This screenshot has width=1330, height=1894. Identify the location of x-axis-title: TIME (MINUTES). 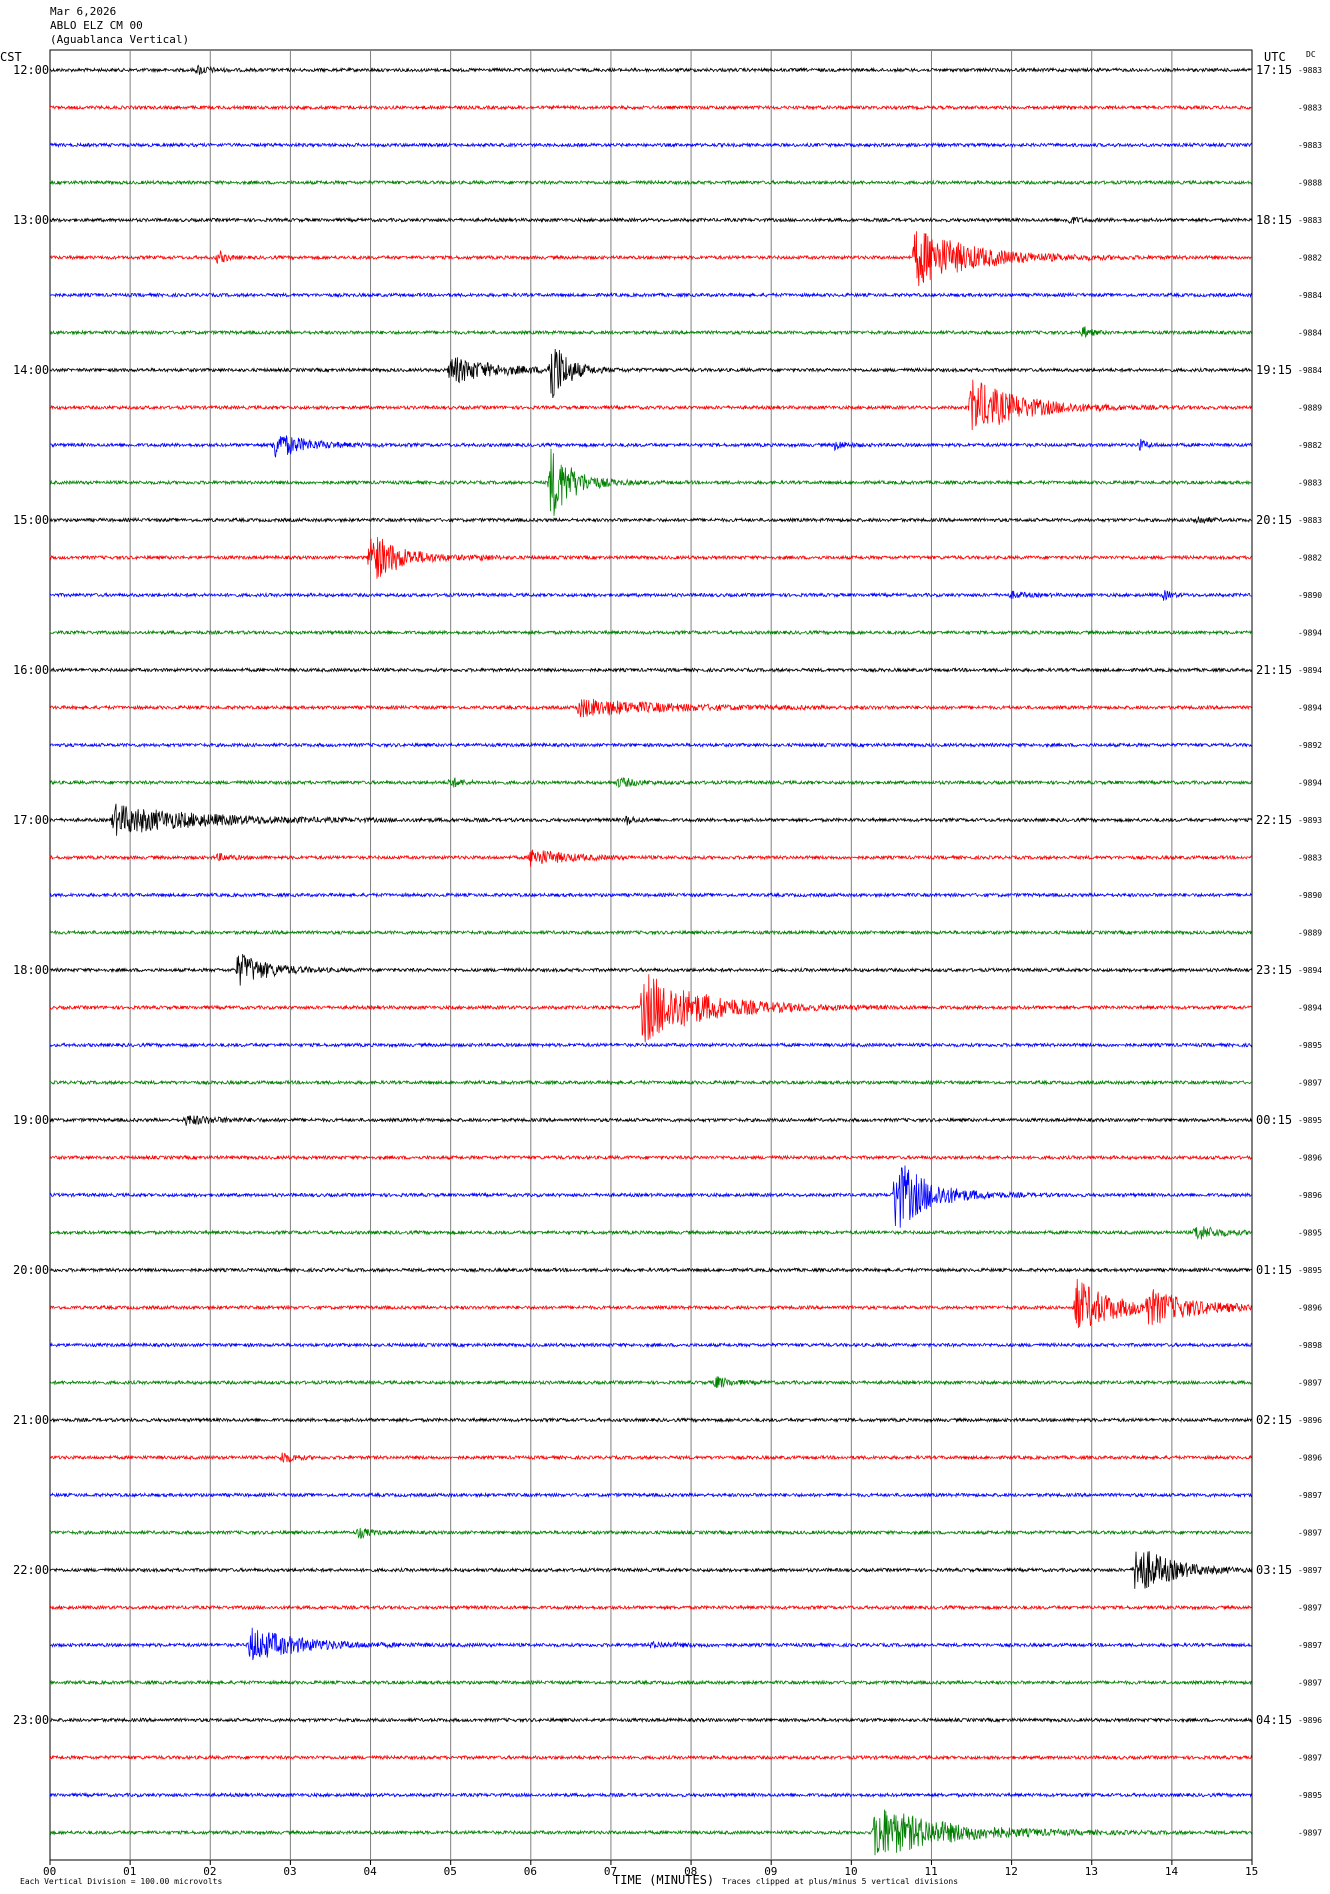
(663, 1880).